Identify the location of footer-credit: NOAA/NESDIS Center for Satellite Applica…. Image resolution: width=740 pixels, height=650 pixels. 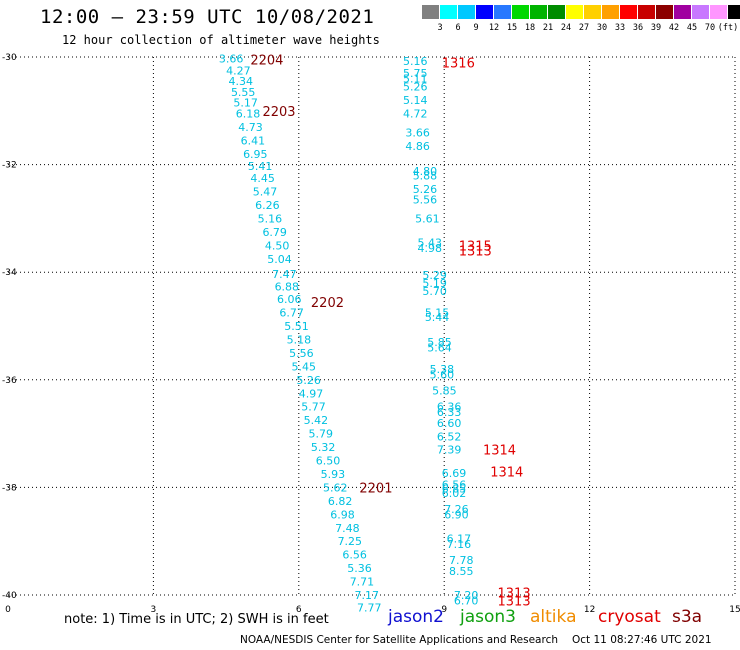
(399, 640).